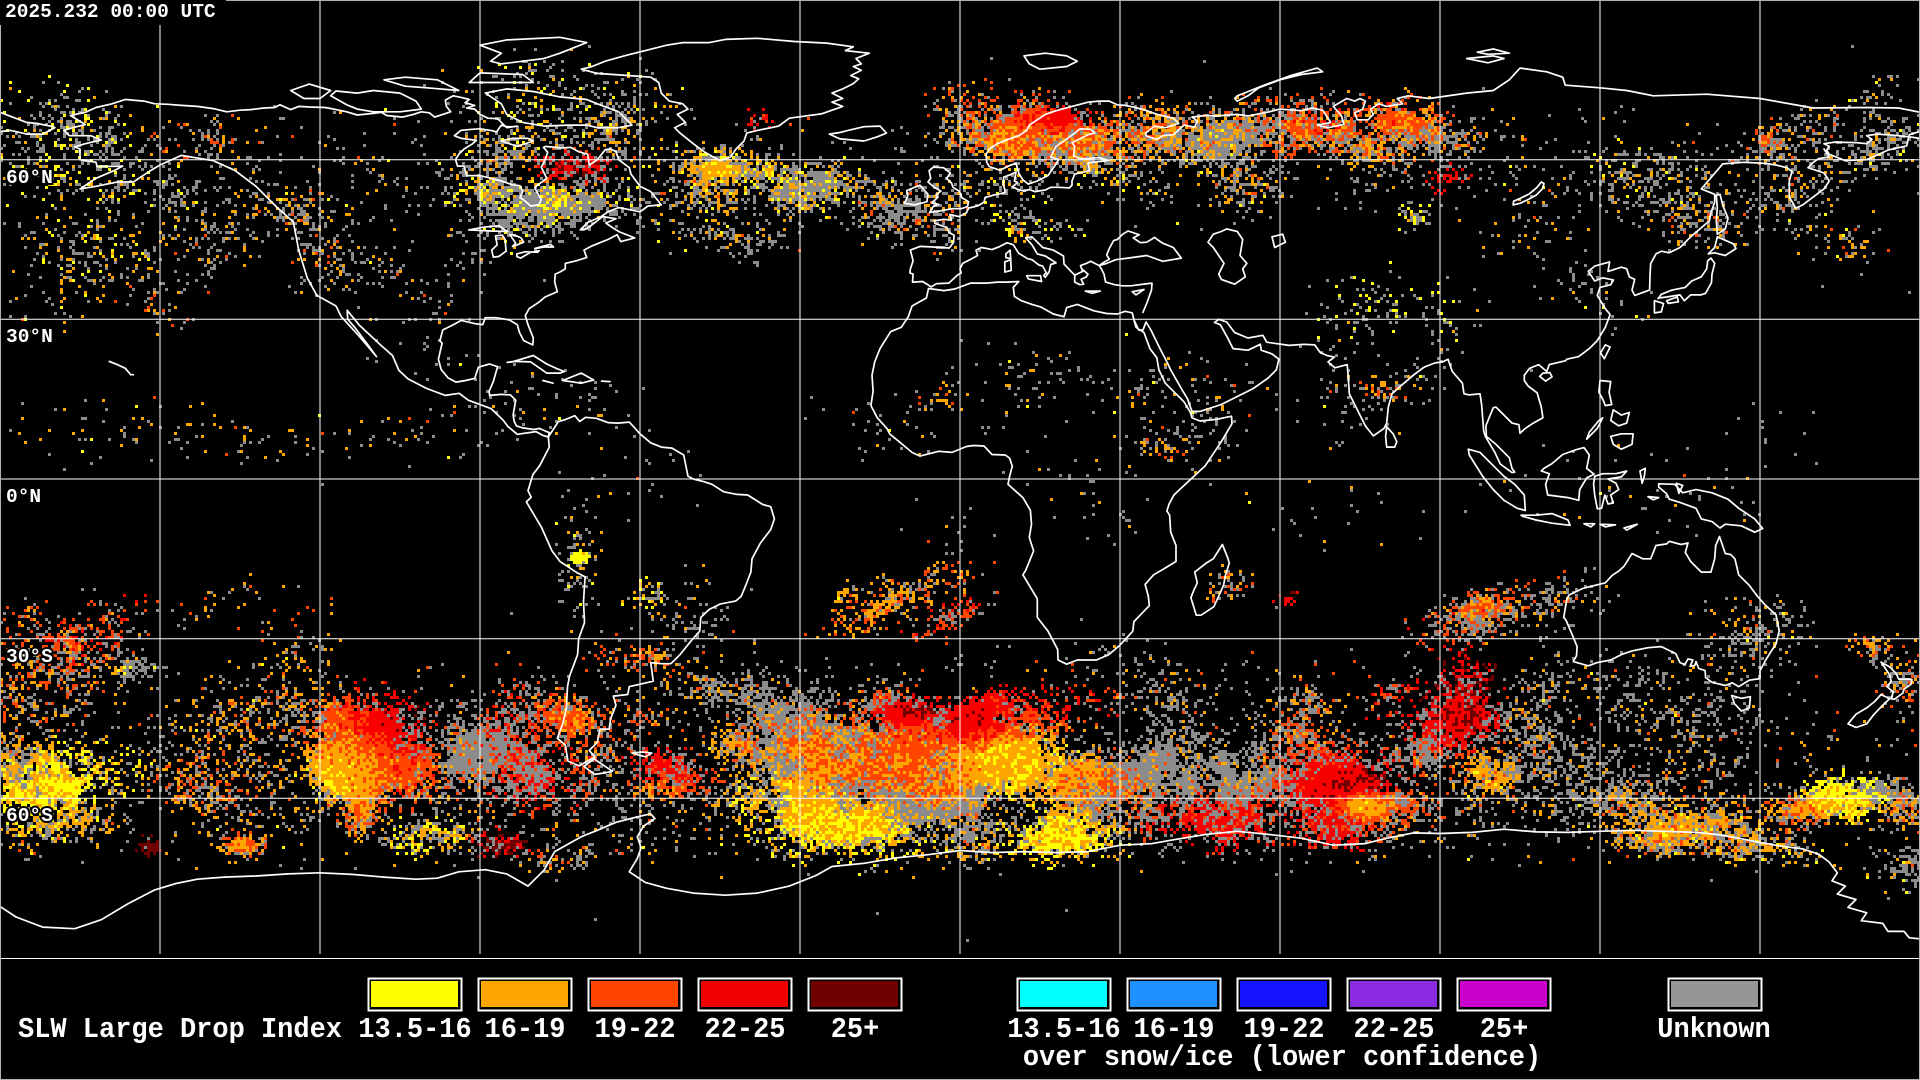 Image resolution: width=1920 pixels, height=1080 pixels. I want to click on svg-text: 30°N, so click(29, 337).